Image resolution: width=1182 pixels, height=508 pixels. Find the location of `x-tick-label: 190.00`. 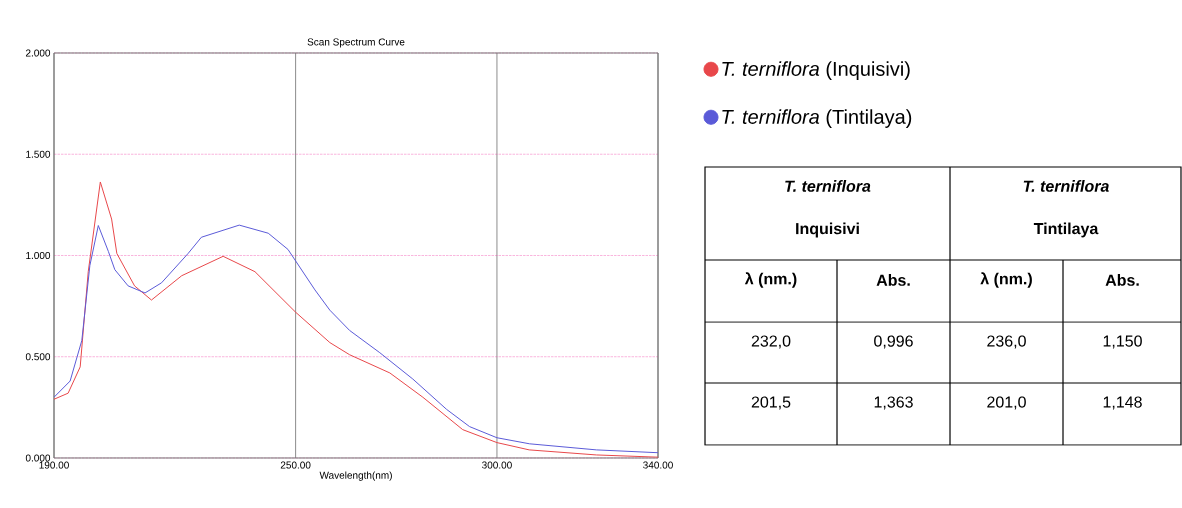

x-tick-label: 190.00 is located at coordinates (54, 465).